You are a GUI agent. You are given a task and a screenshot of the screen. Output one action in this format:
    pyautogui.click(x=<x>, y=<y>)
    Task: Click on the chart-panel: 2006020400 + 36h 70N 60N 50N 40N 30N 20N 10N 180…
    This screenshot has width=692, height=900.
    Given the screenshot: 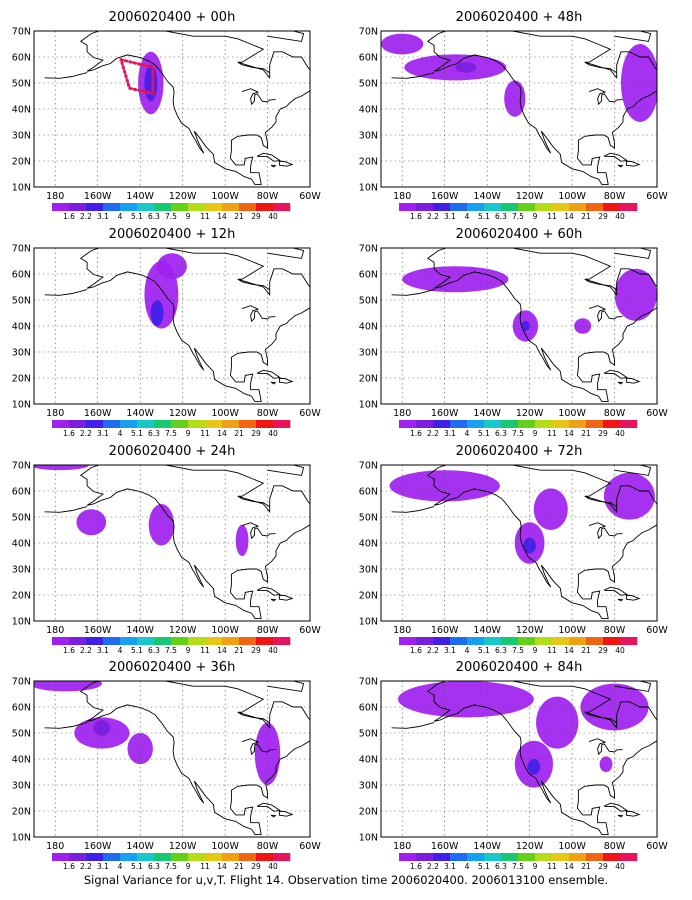 What is the action you would take?
    pyautogui.click(x=167, y=765)
    